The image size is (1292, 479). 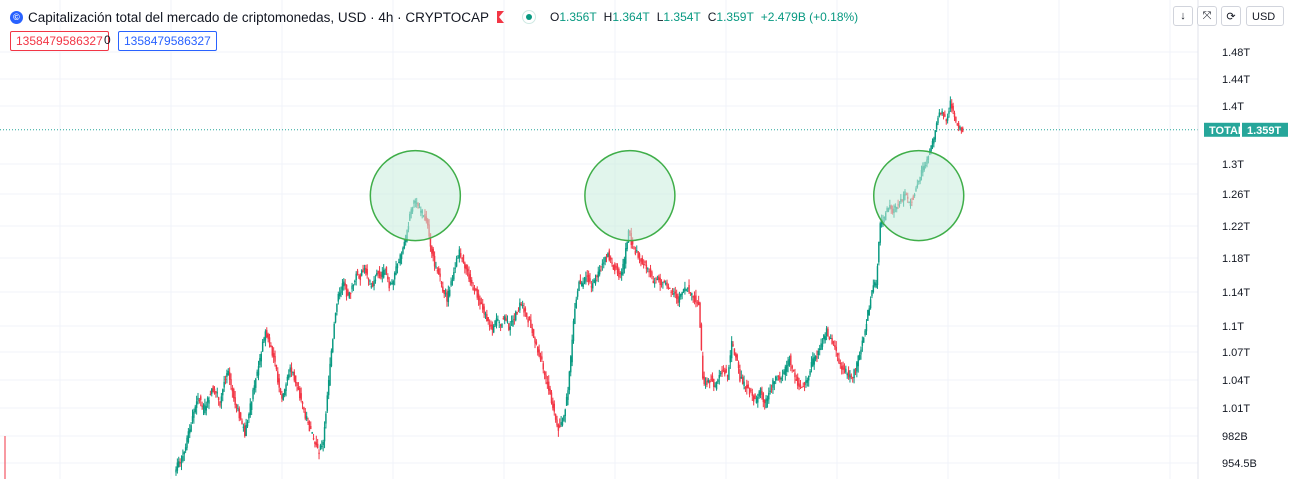 What do you see at coordinates (1236, 293) in the screenshot?
I see `y-tick-label: 1.14T` at bounding box center [1236, 293].